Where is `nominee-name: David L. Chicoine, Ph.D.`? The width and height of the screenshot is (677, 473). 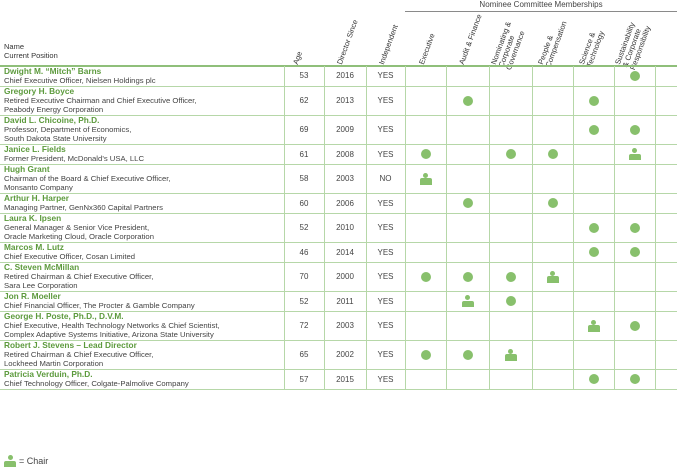 nominee-name: David L. Chicoine, Ph.D. is located at coordinates (52, 120).